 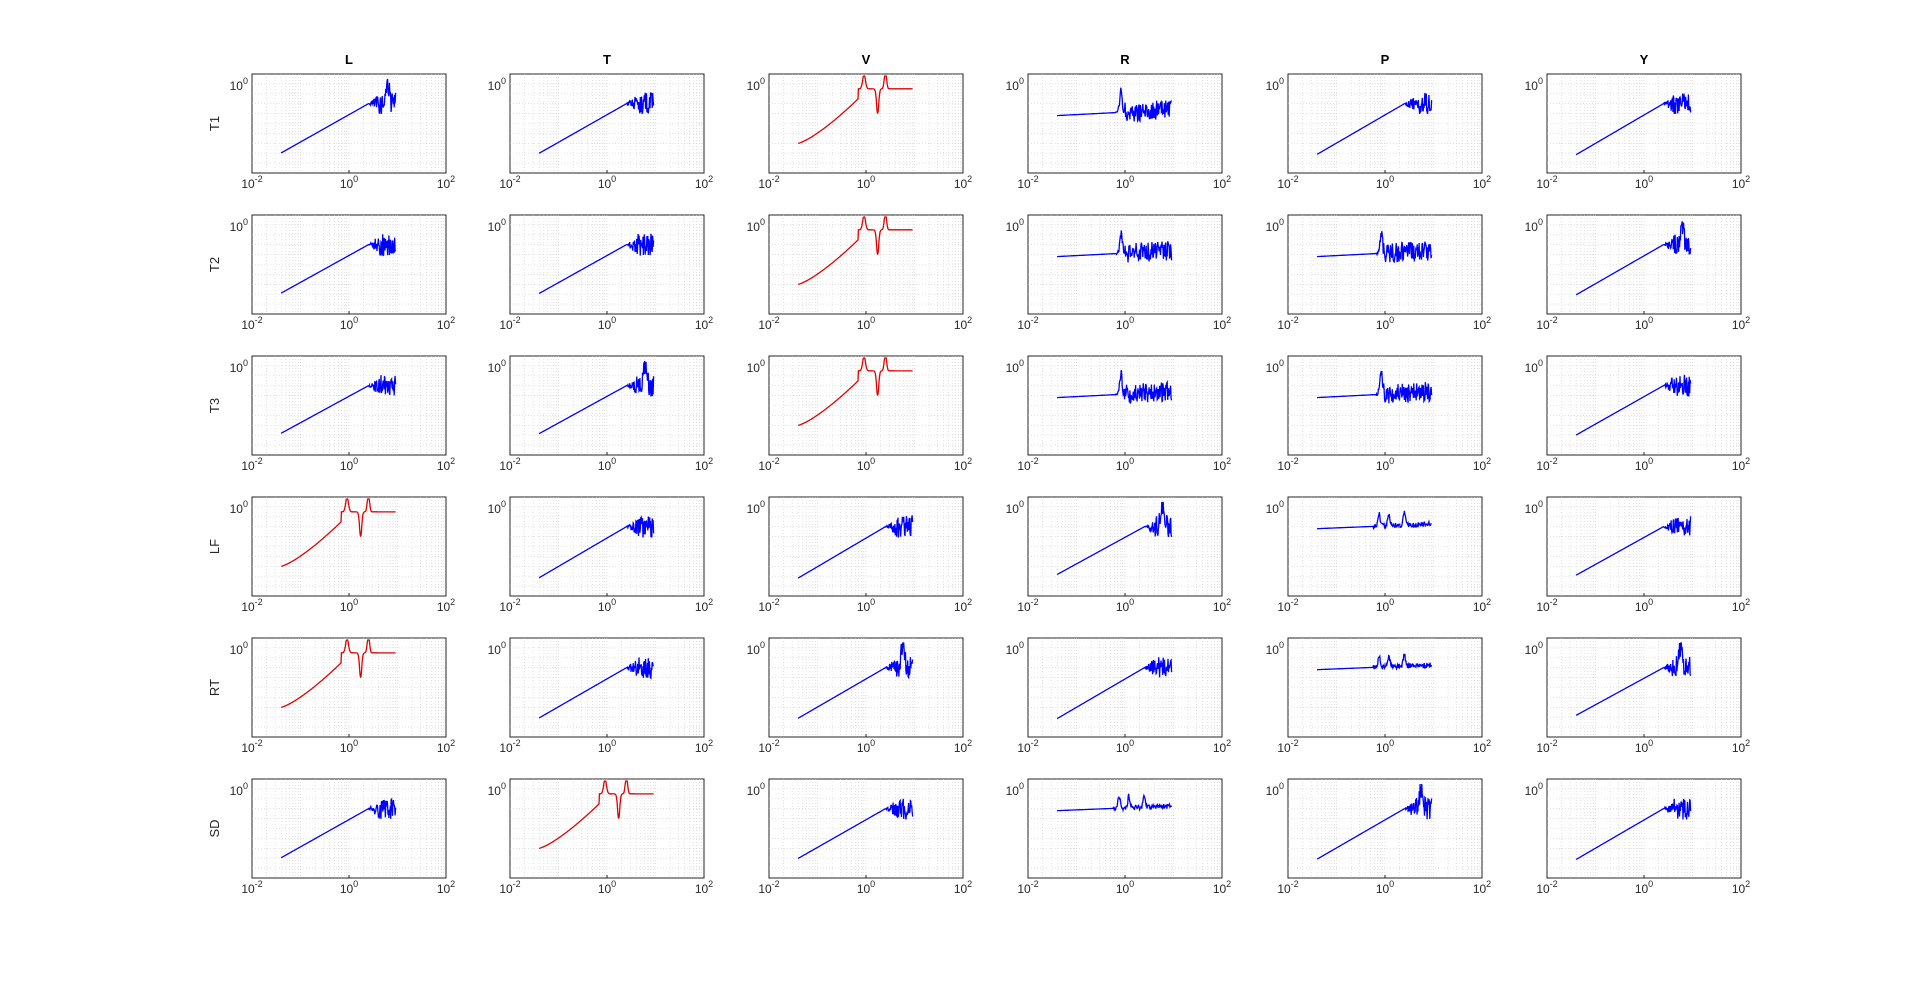 What do you see at coordinates (1378, 273) in the screenshot?
I see `subplot-t2-p: 10⁻² 10⁰ 10² 100` at bounding box center [1378, 273].